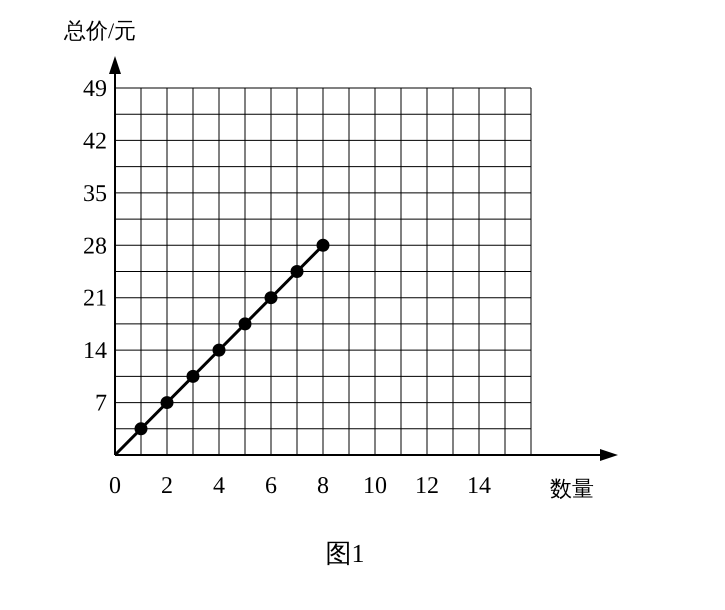 The height and width of the screenshot is (610, 725). I want to click on x-tick-label: 12, so click(427, 486).